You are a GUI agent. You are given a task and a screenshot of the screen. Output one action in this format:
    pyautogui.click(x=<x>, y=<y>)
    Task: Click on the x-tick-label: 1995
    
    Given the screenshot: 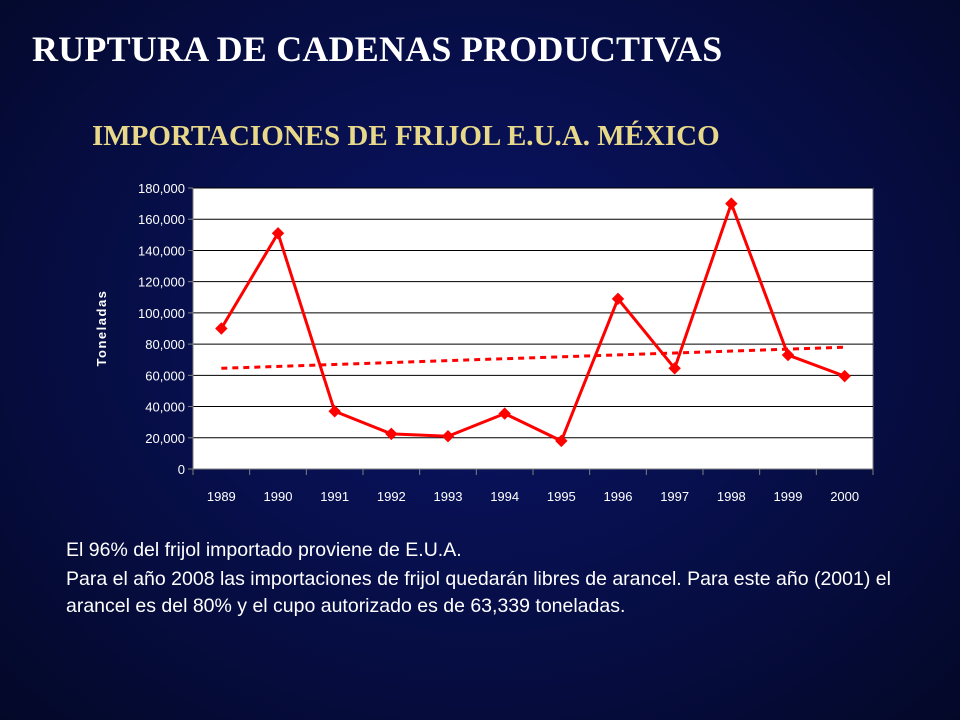 What is the action you would take?
    pyautogui.click(x=561, y=496)
    